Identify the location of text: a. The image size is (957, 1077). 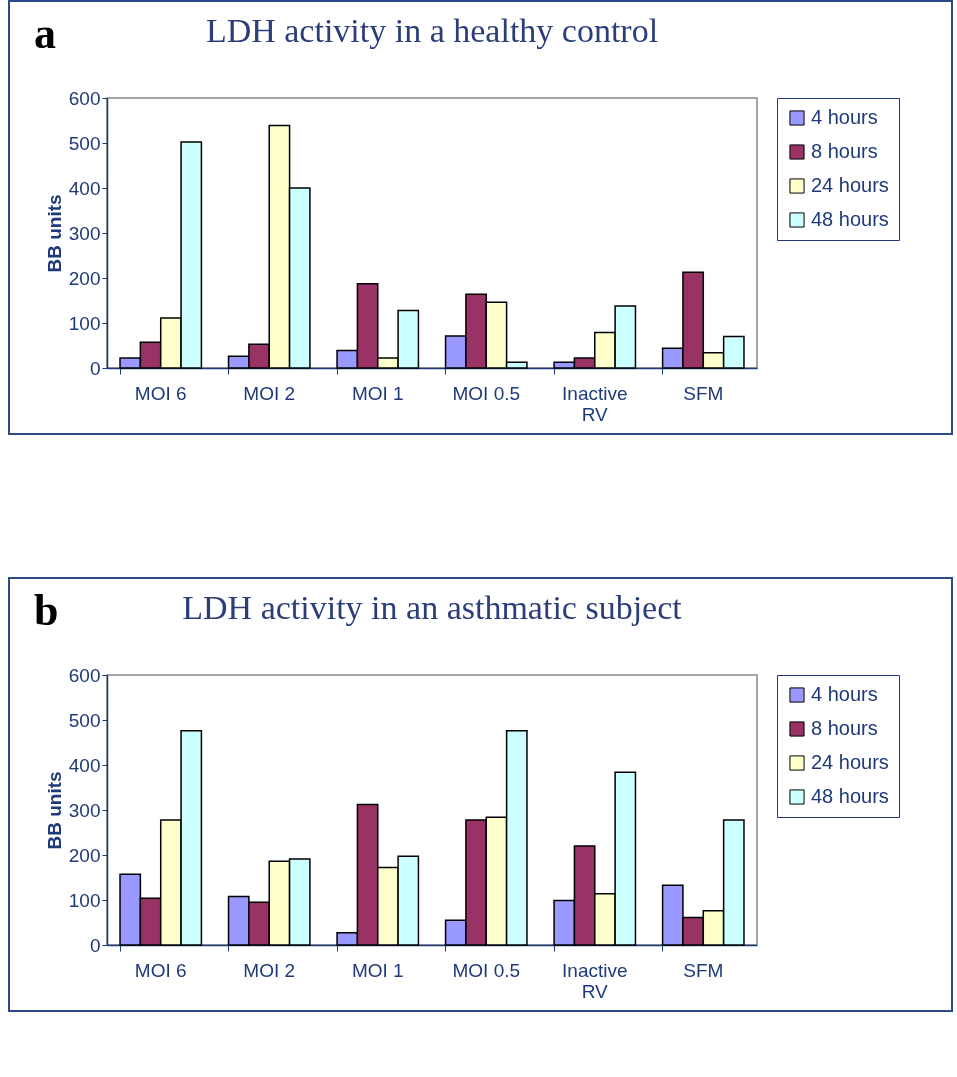
(45, 33).